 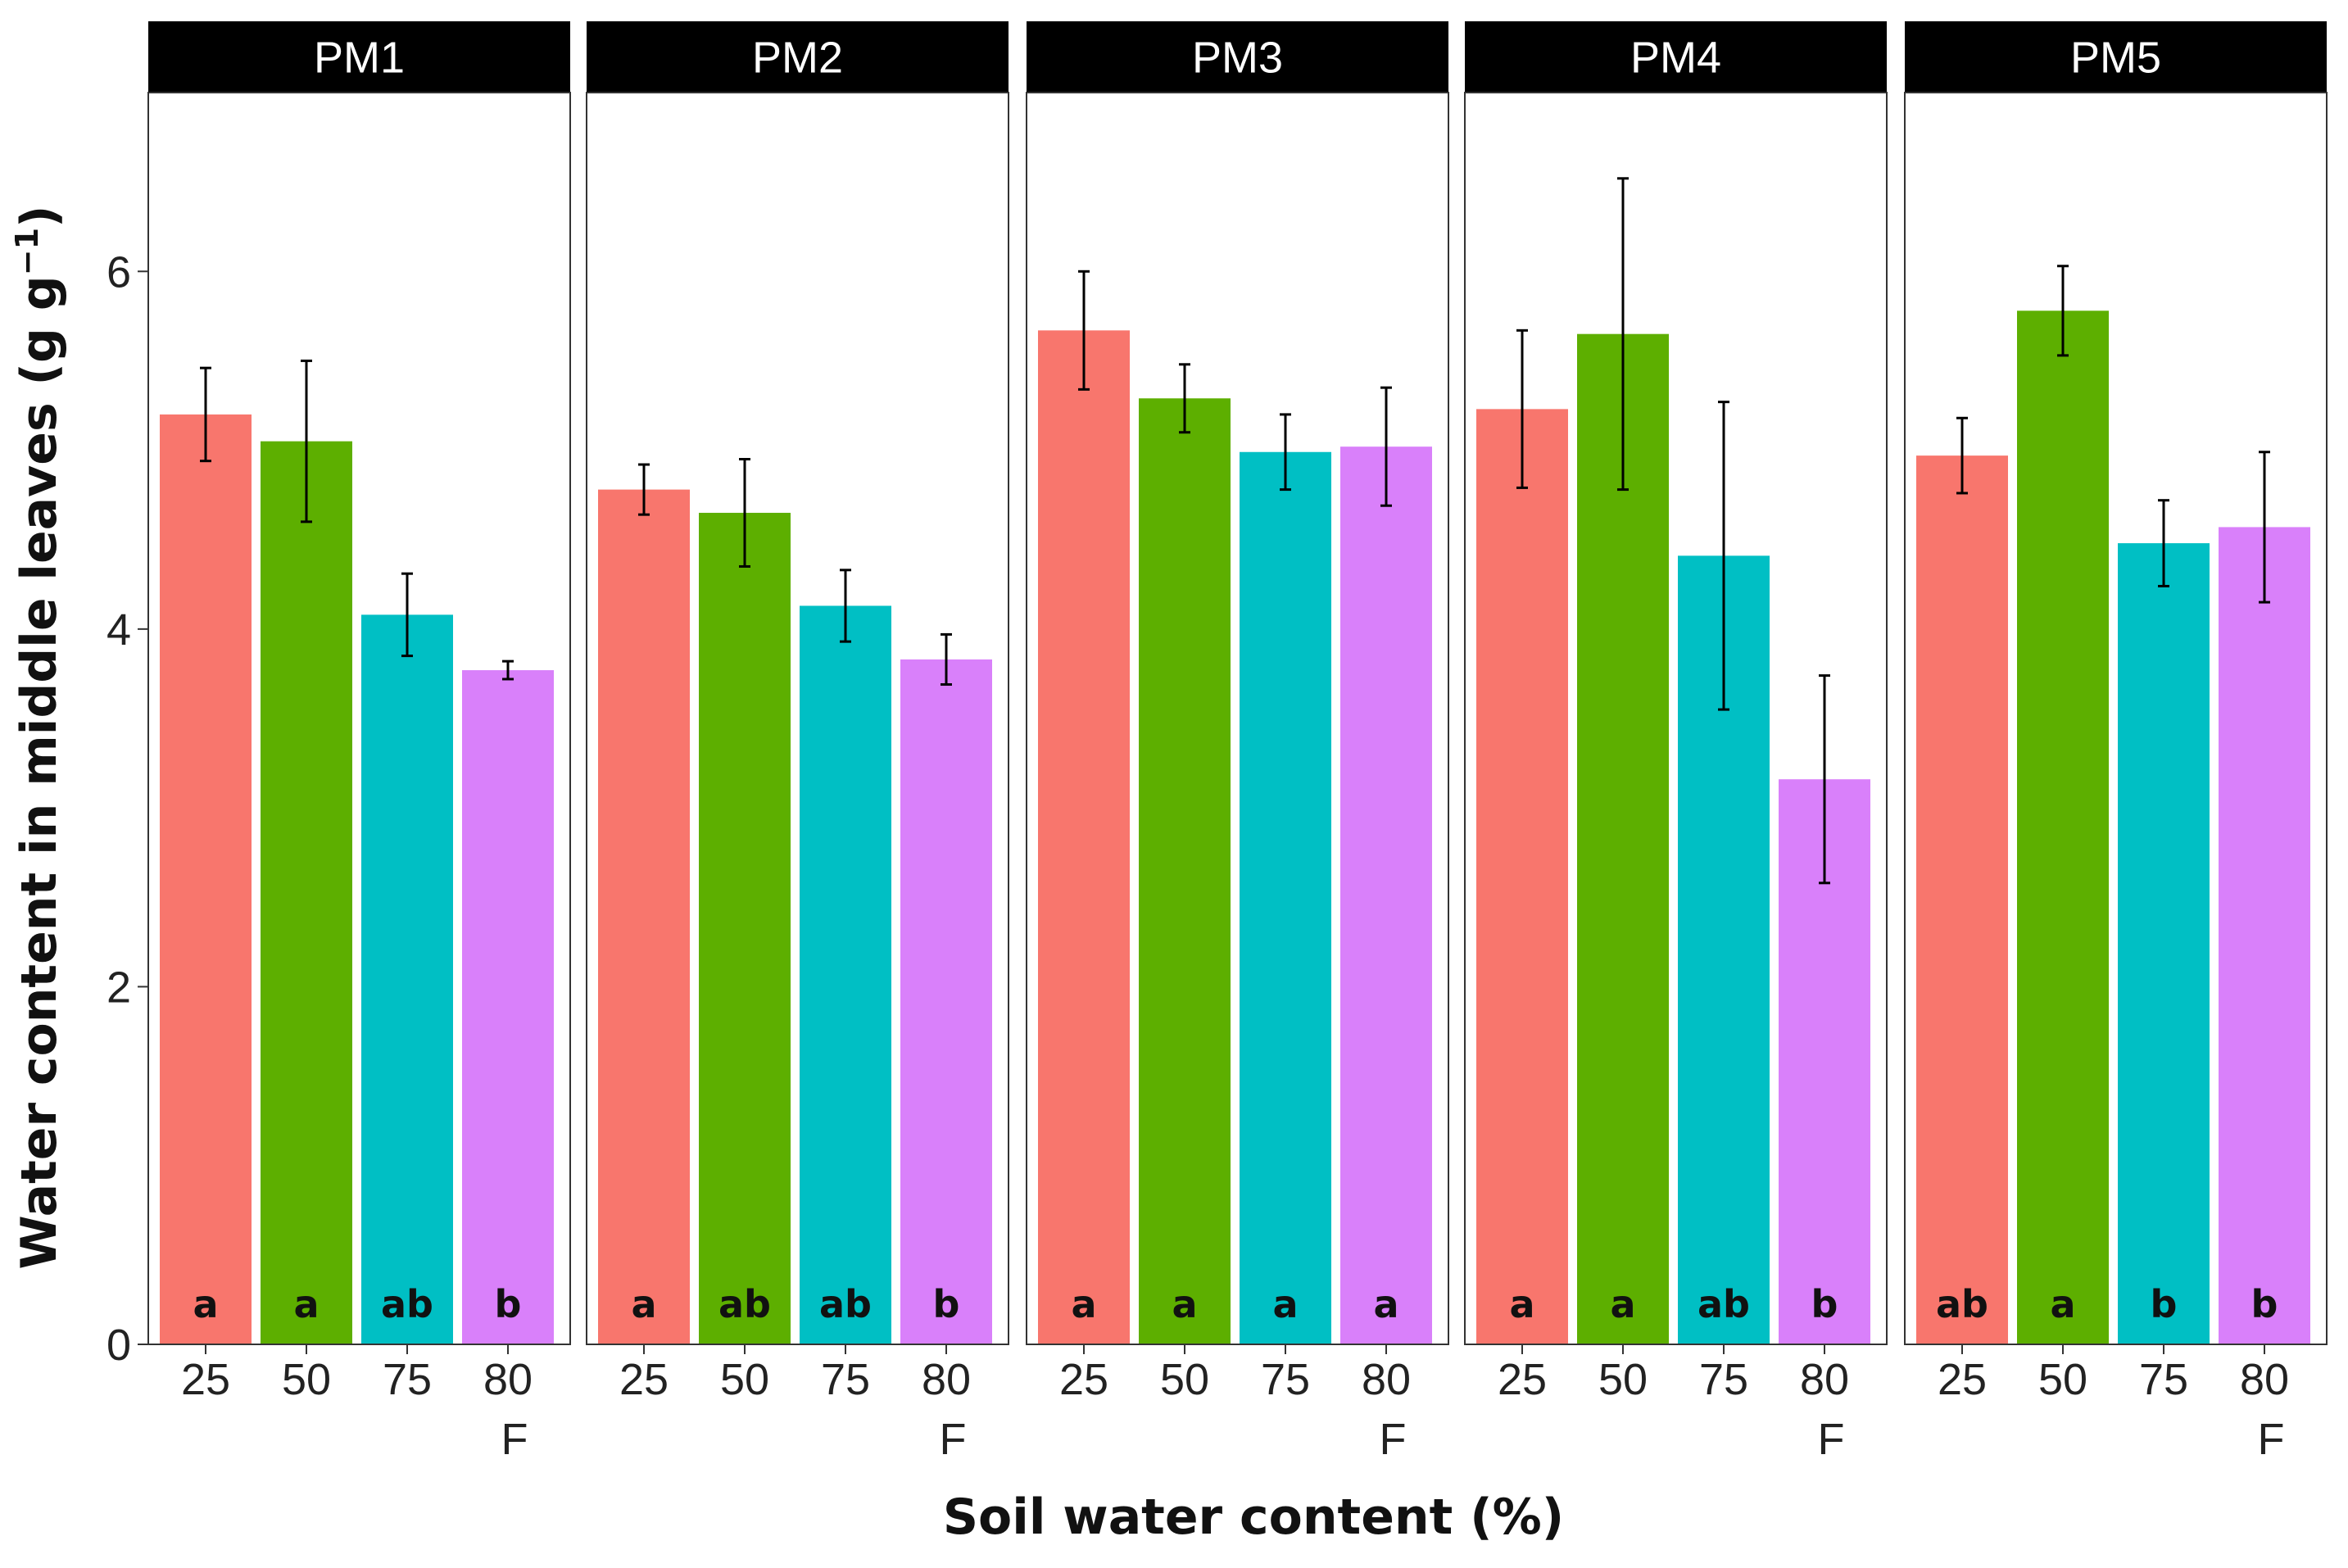 What do you see at coordinates (39, 217) in the screenshot?
I see `y-axis-title-close: )` at bounding box center [39, 217].